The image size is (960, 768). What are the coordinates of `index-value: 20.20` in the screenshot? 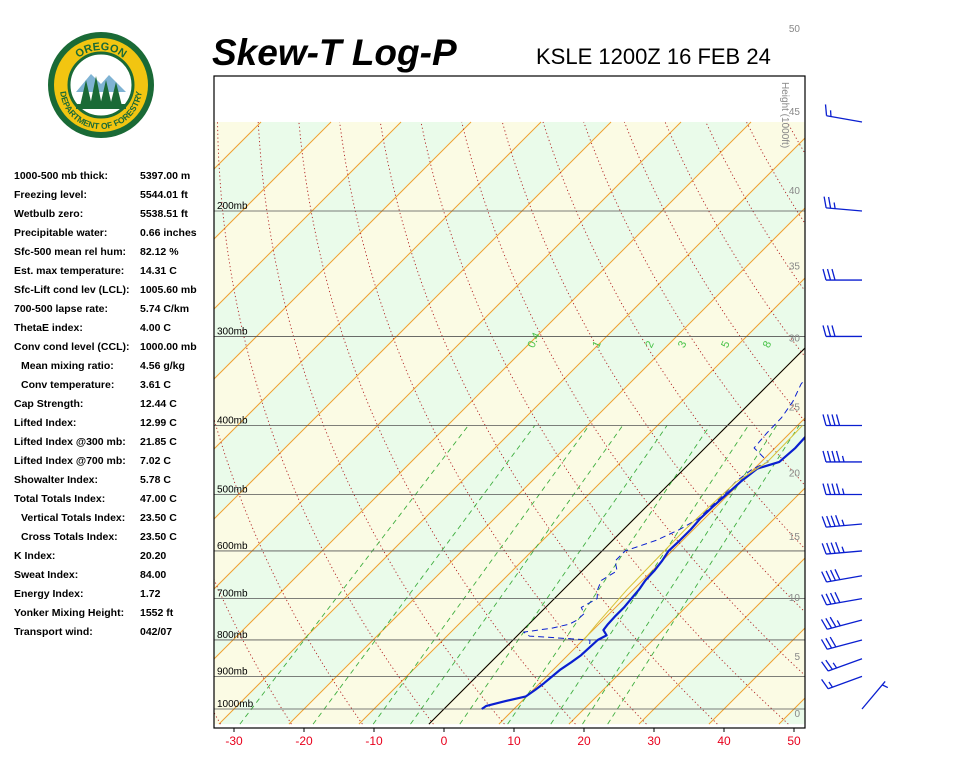 It's located at (153, 556).